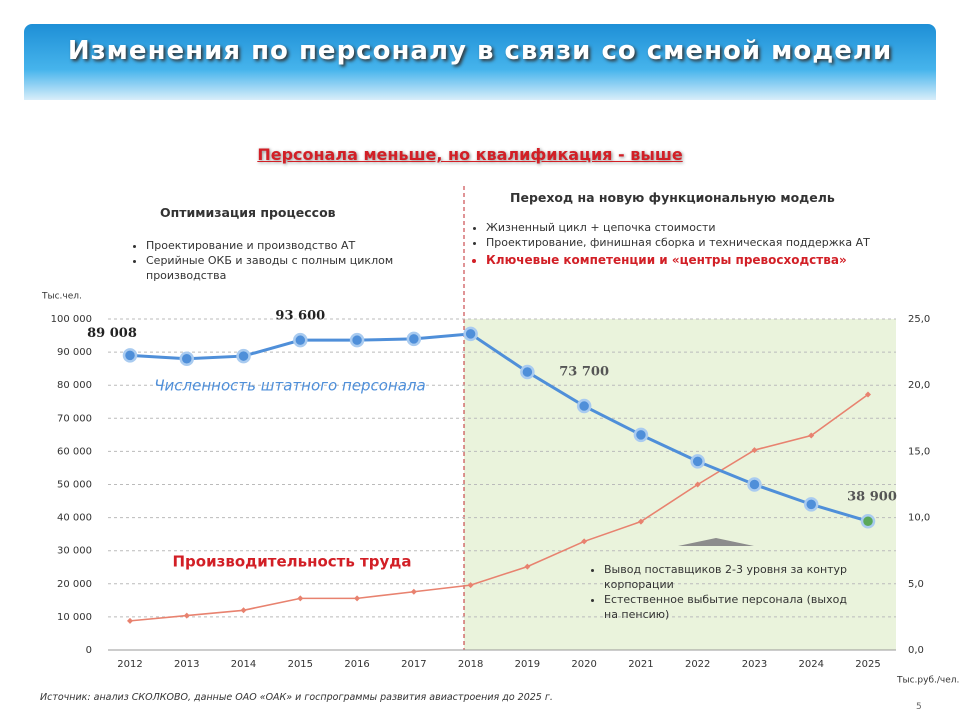  What do you see at coordinates (872, 497) in the screenshot?
I see `data-label: 38 900` at bounding box center [872, 497].